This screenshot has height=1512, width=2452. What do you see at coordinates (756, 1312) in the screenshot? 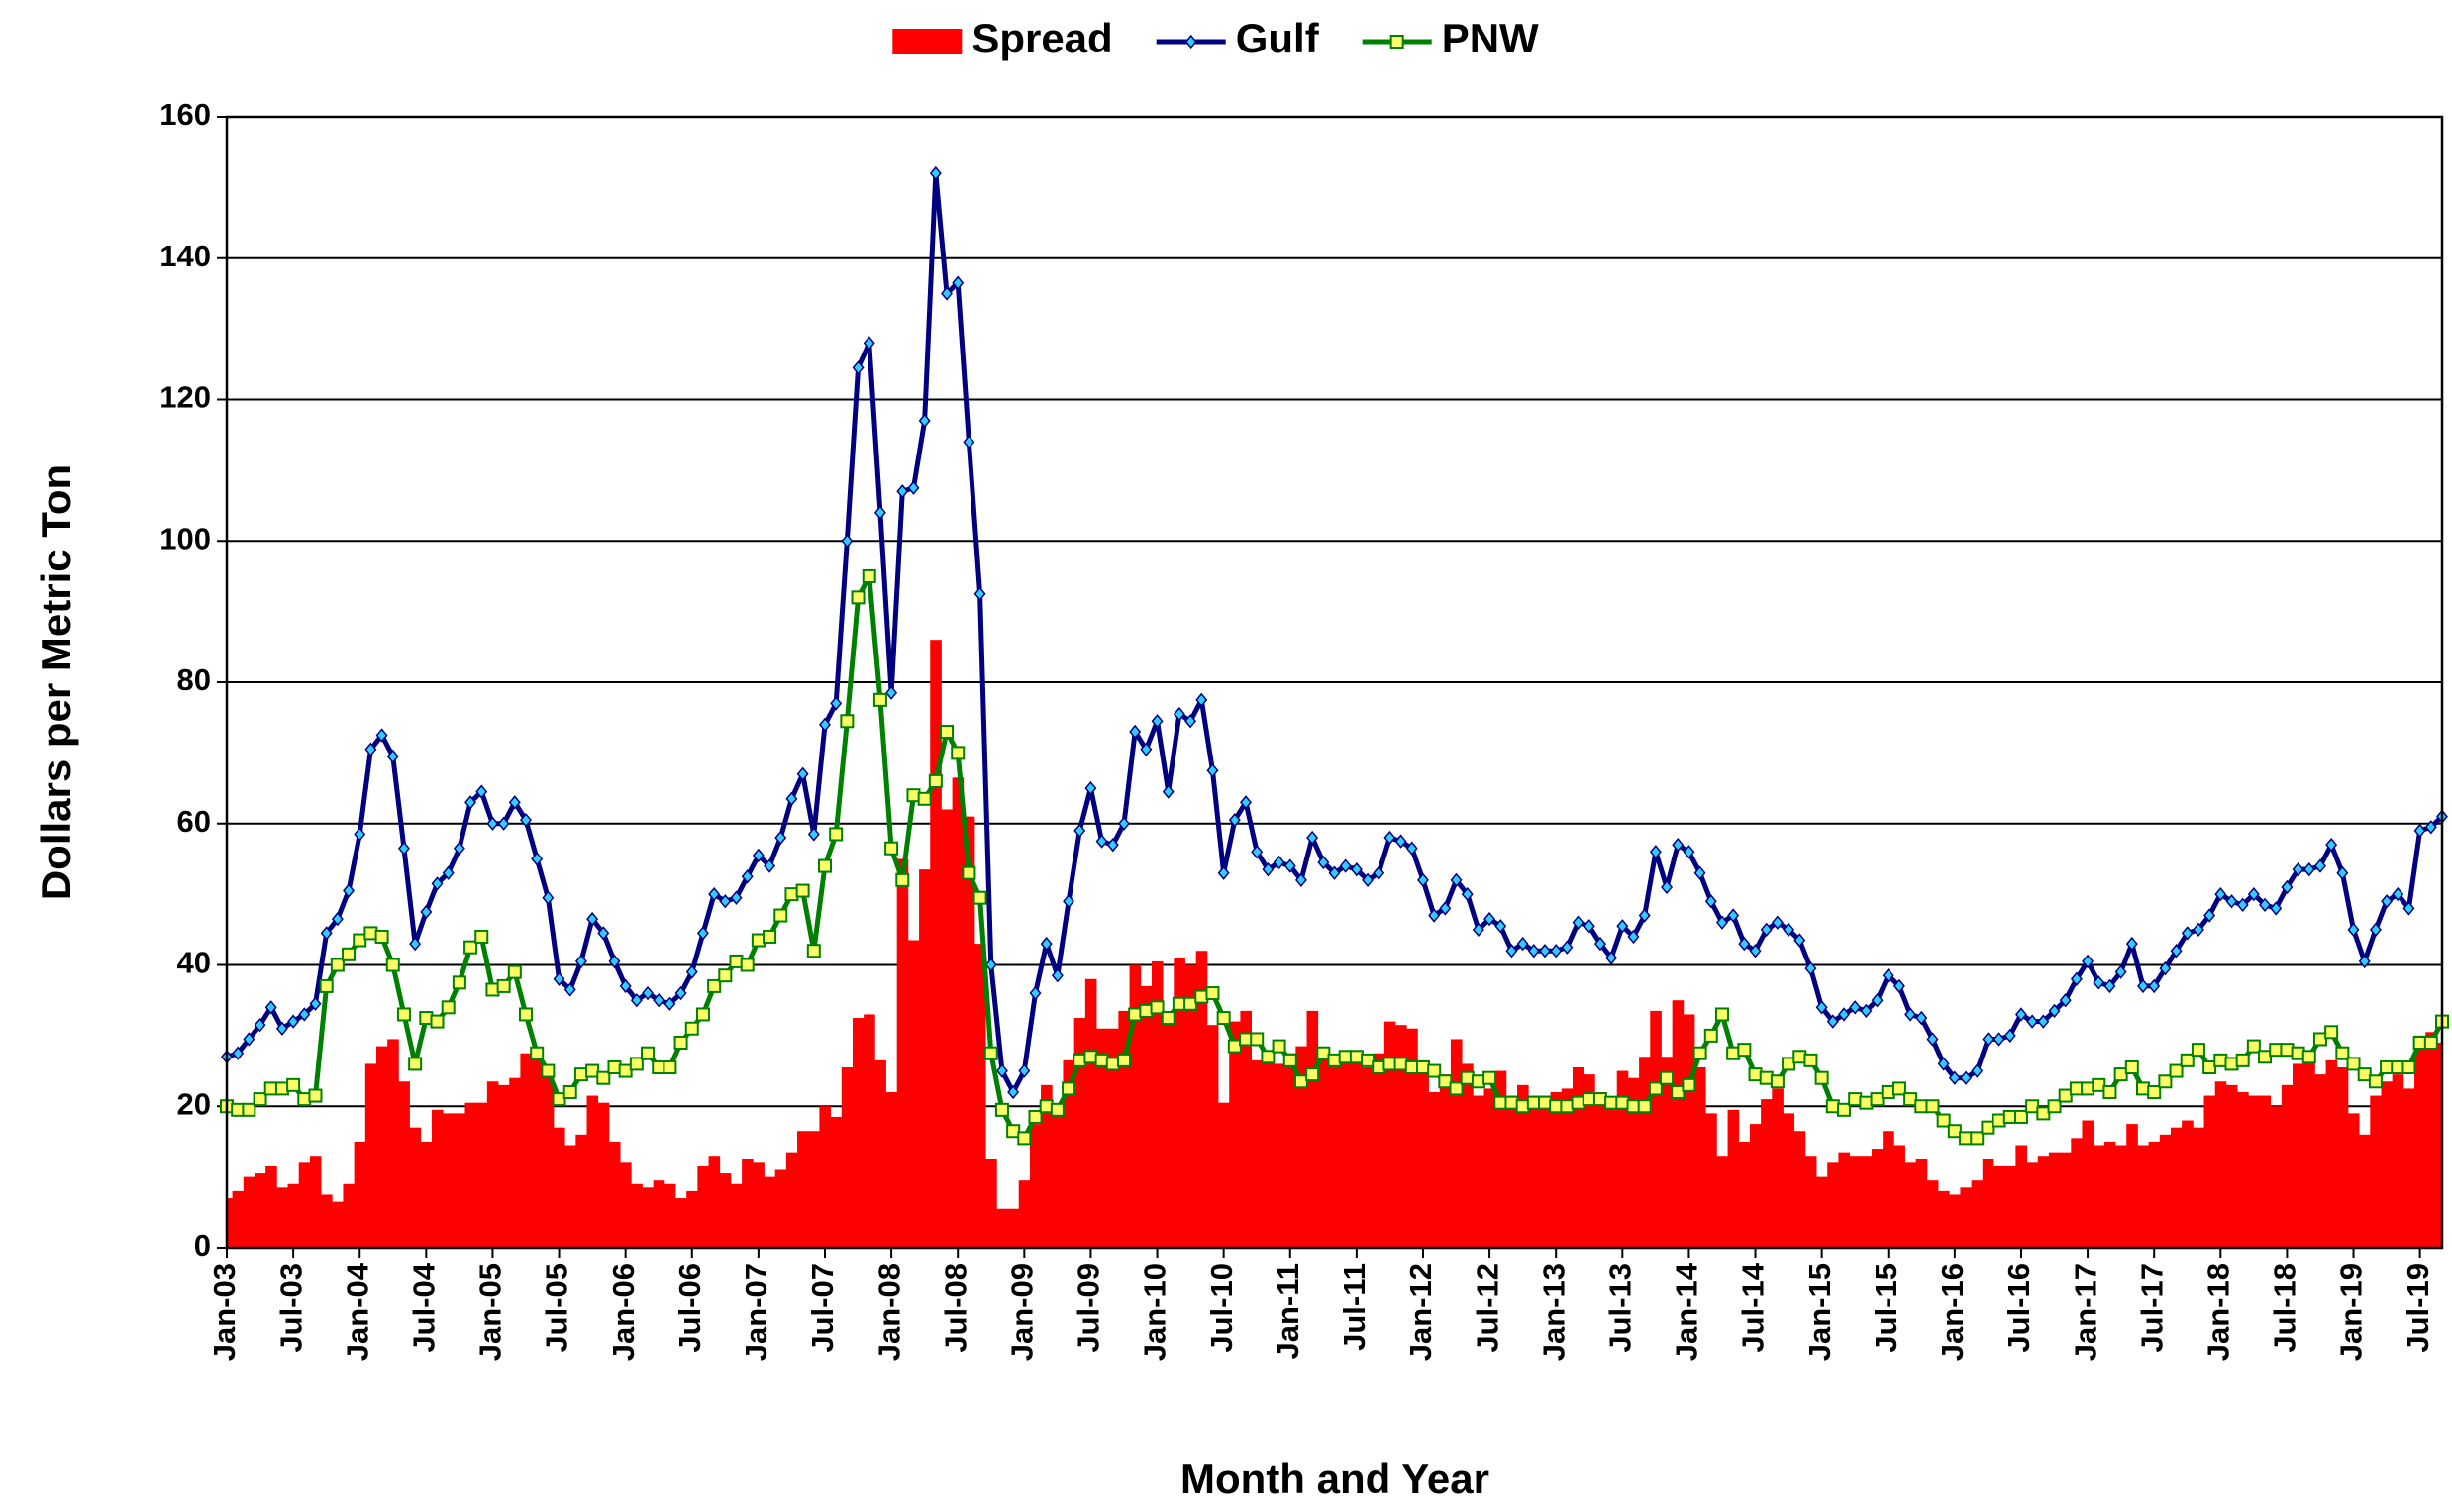
I see `x-tick-label: Jan-07` at bounding box center [756, 1312].